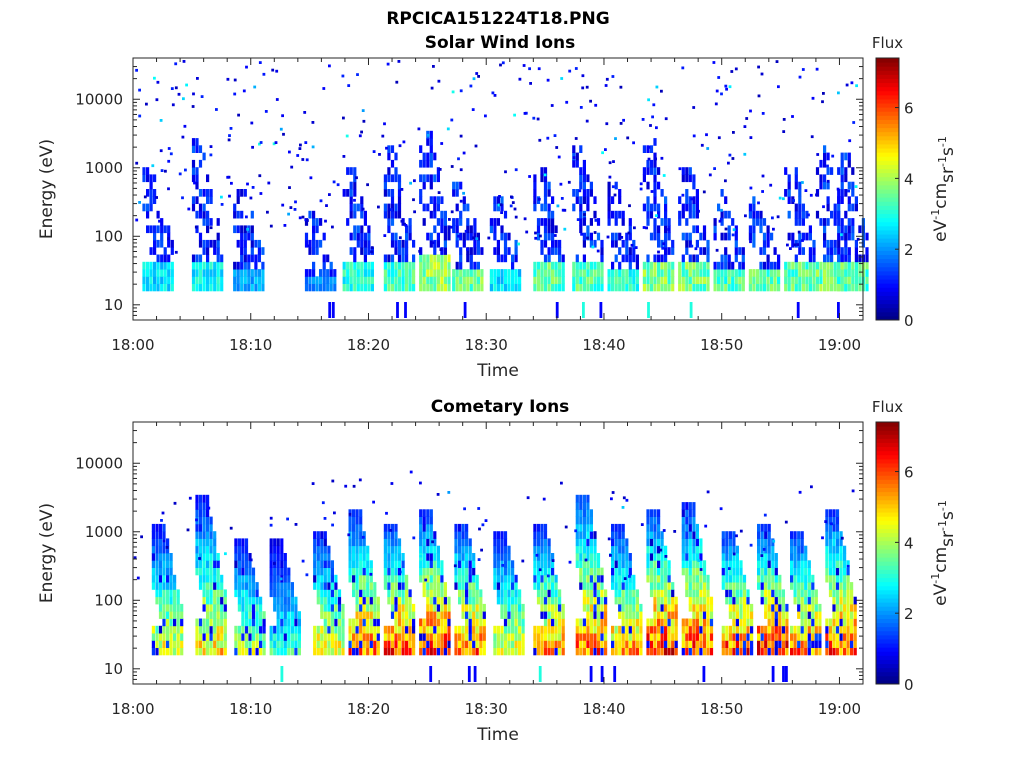  What do you see at coordinates (887, 289) in the screenshot?
I see `colorbar-step` at bounding box center [887, 289].